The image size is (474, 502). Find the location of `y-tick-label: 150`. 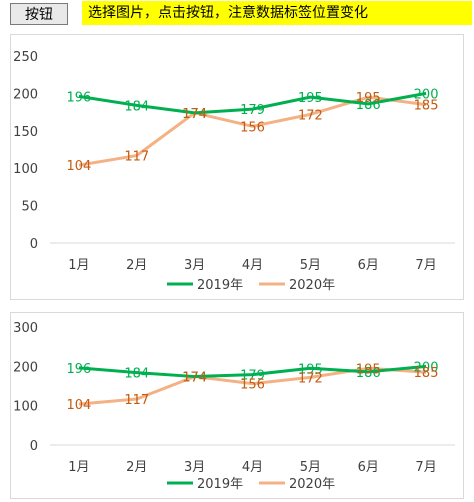

y-tick-label: 150 is located at coordinates (25, 132).